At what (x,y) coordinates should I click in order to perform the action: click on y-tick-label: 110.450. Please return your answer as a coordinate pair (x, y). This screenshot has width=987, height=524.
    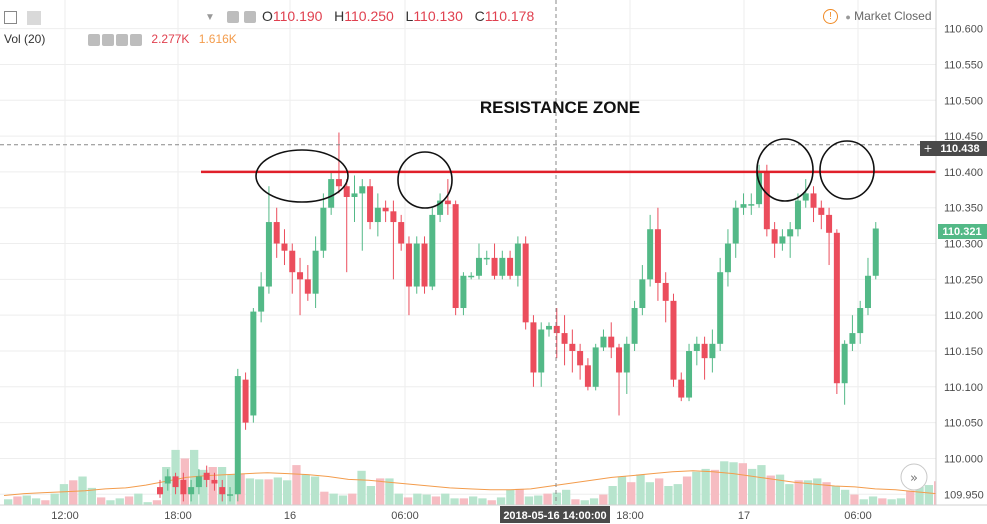
    Looking at the image, I should click on (963, 137).